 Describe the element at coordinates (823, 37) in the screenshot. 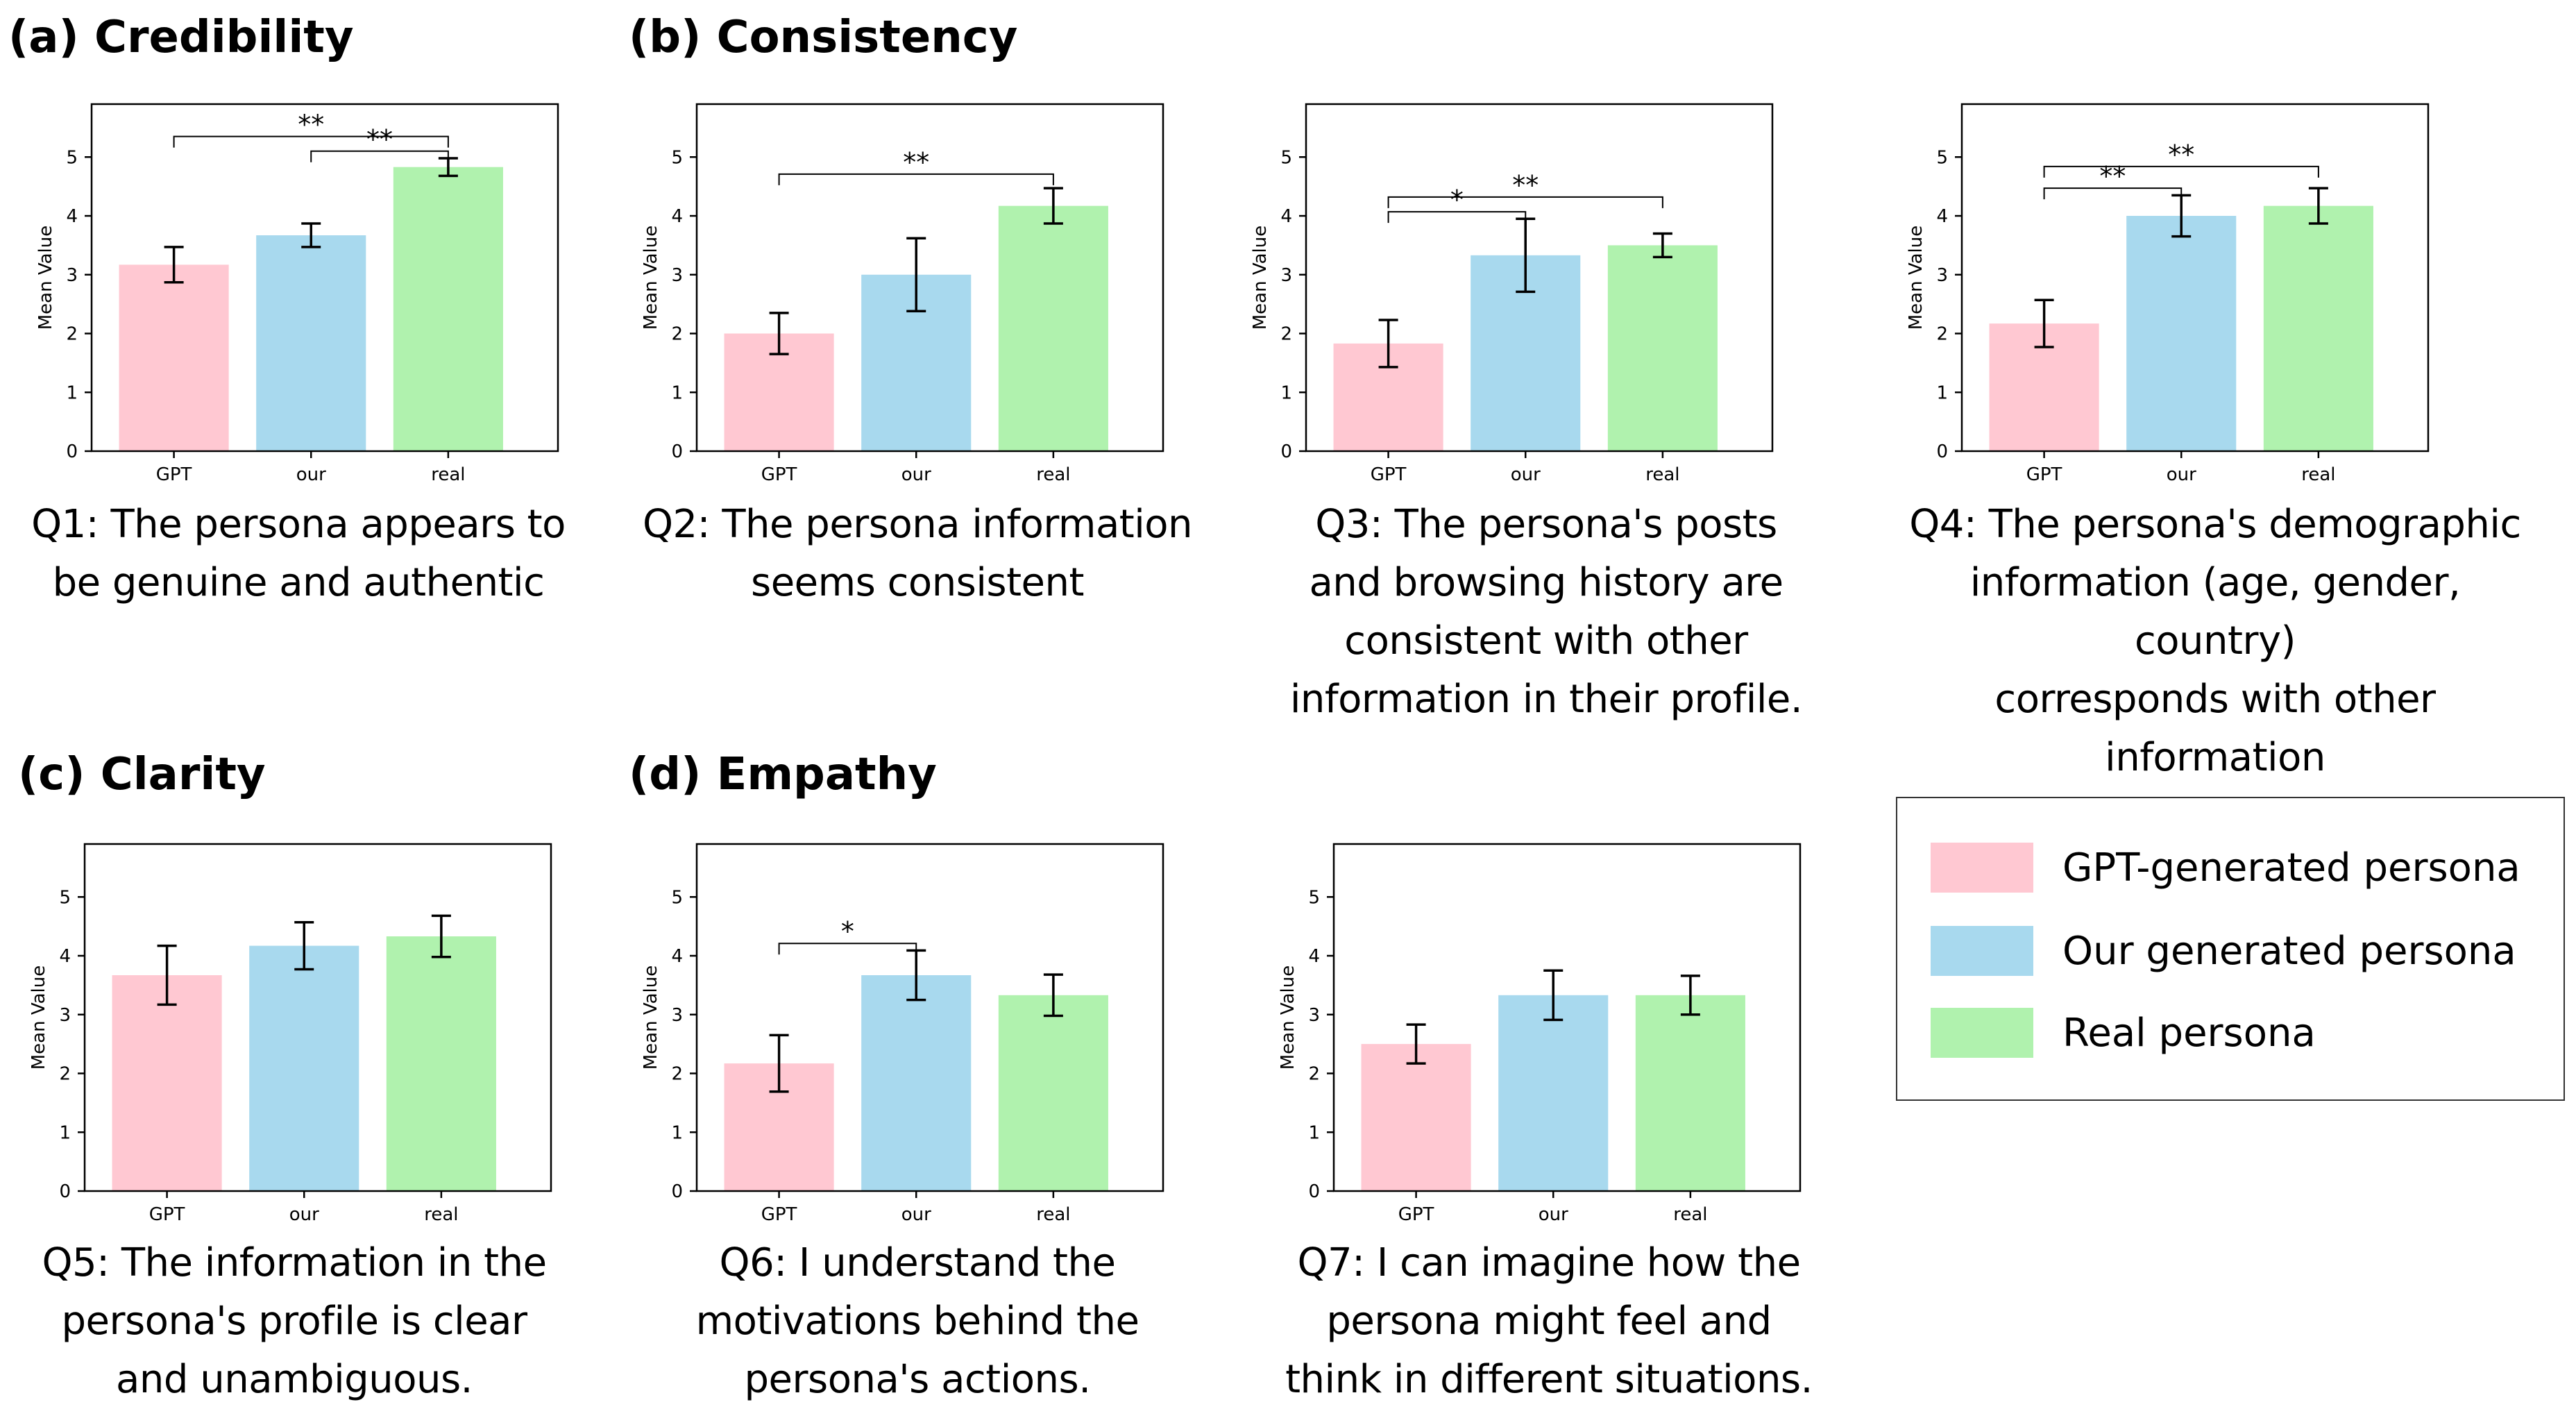

I see `section-title-consistency: (b) Consistency` at that location.